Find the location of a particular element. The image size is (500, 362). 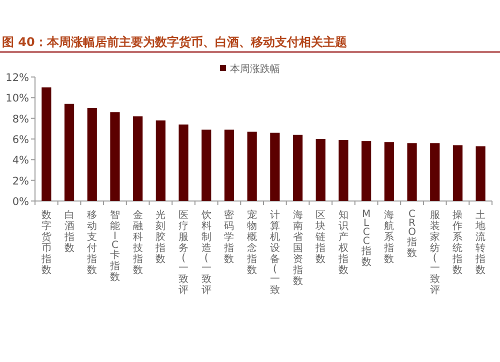

x-tick-label: 白酒指数 is located at coordinates (68, 231).